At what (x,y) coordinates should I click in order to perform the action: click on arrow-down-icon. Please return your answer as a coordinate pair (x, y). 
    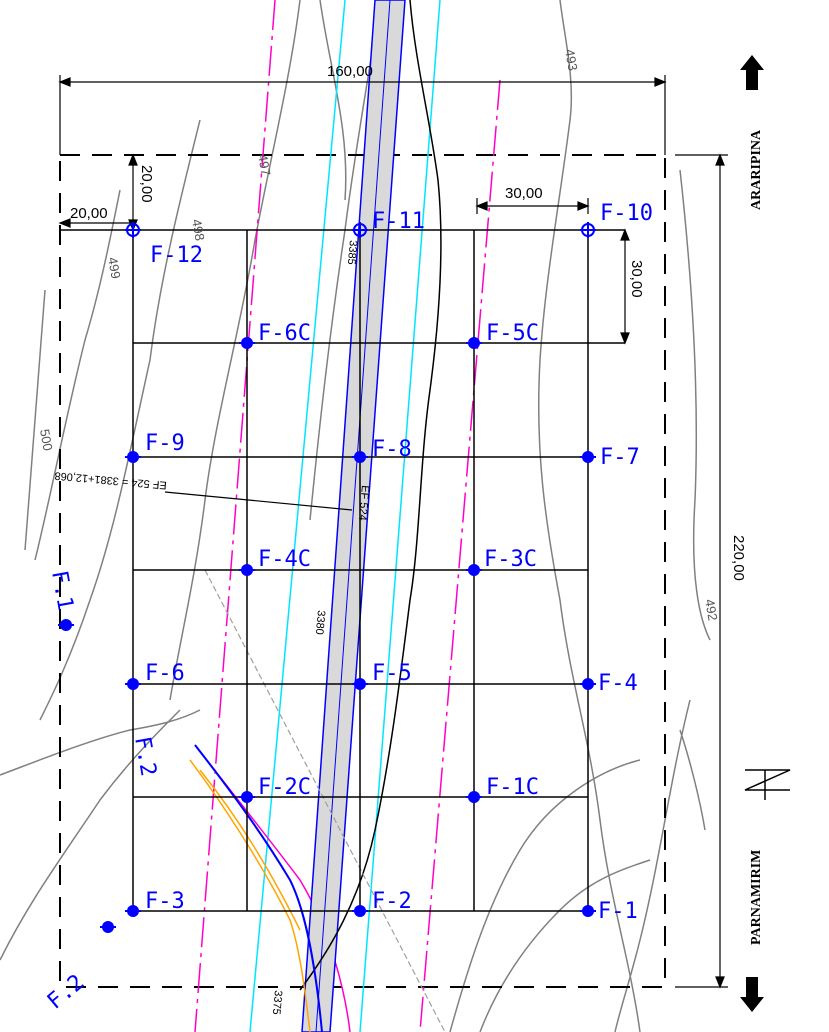
    Looking at the image, I should click on (752, 994).